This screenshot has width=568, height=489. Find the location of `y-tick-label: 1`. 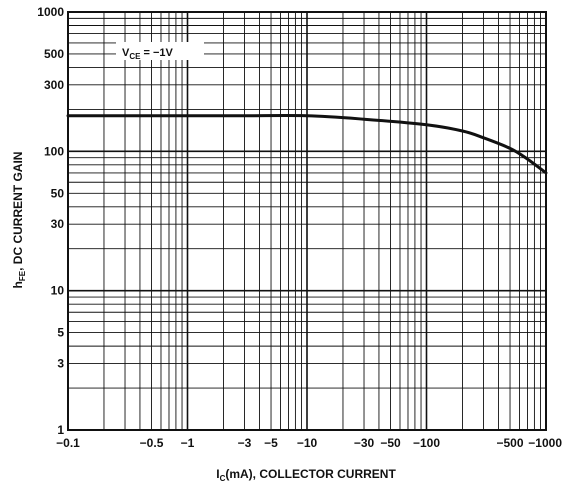

y-tick-label: 1 is located at coordinates (60, 430).